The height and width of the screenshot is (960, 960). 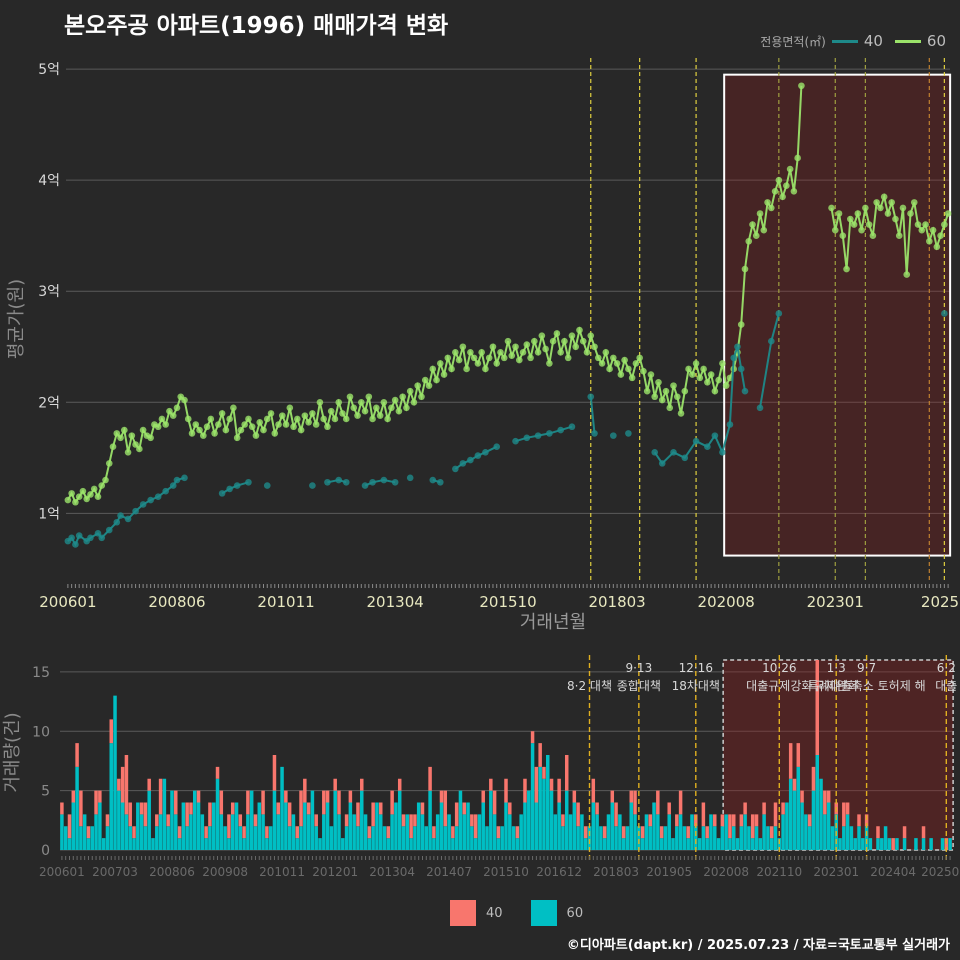 I want to click on volume-legend-label-40: 40, so click(x=494, y=913).